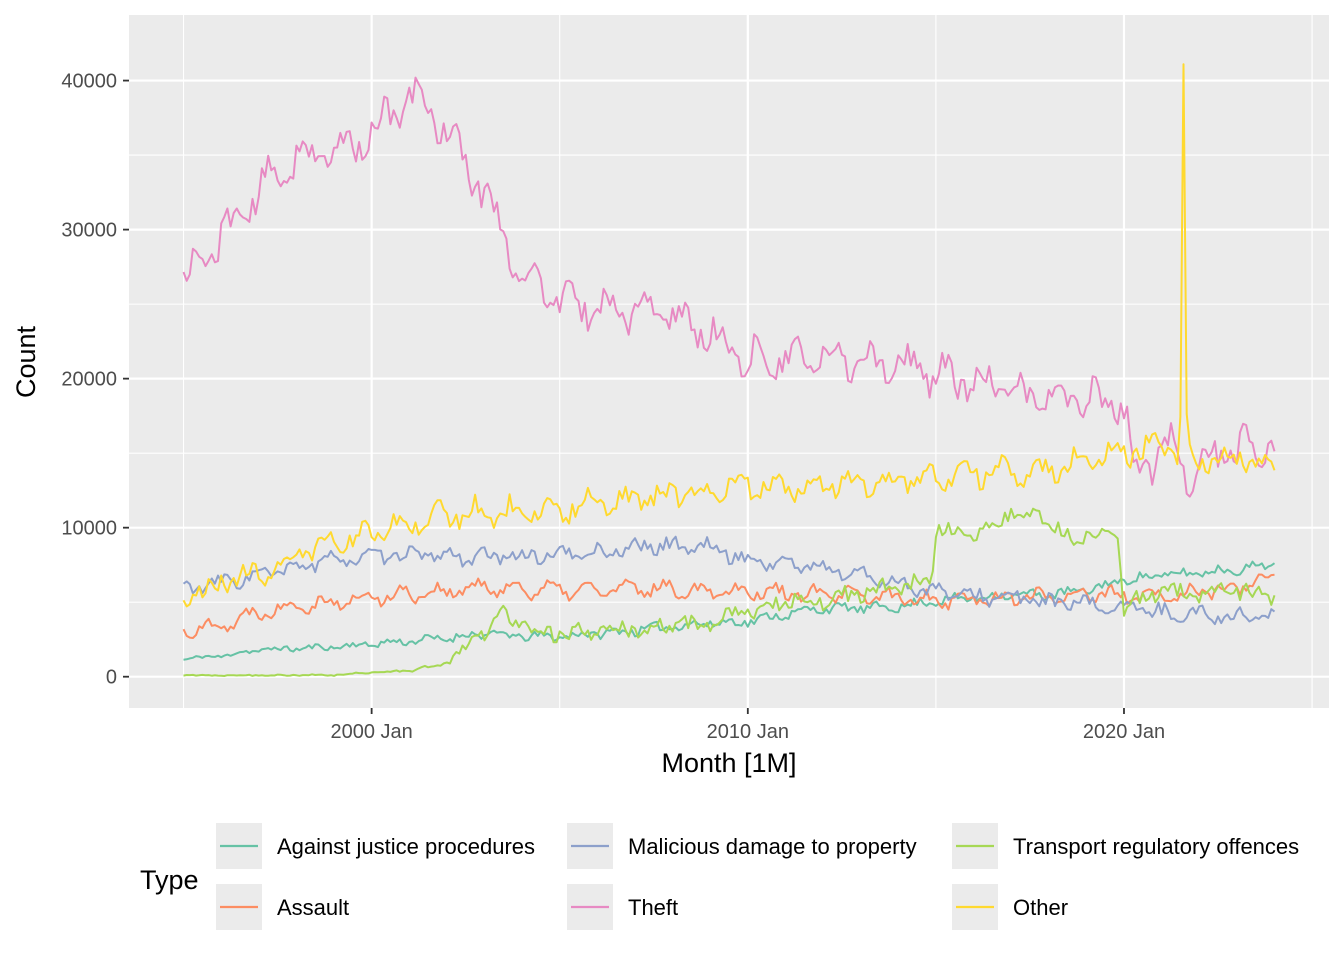 Image resolution: width=1344 pixels, height=960 pixels. Describe the element at coordinates (729, 580) in the screenshot. I see `series-line-malicious-damage-to-property` at that location.